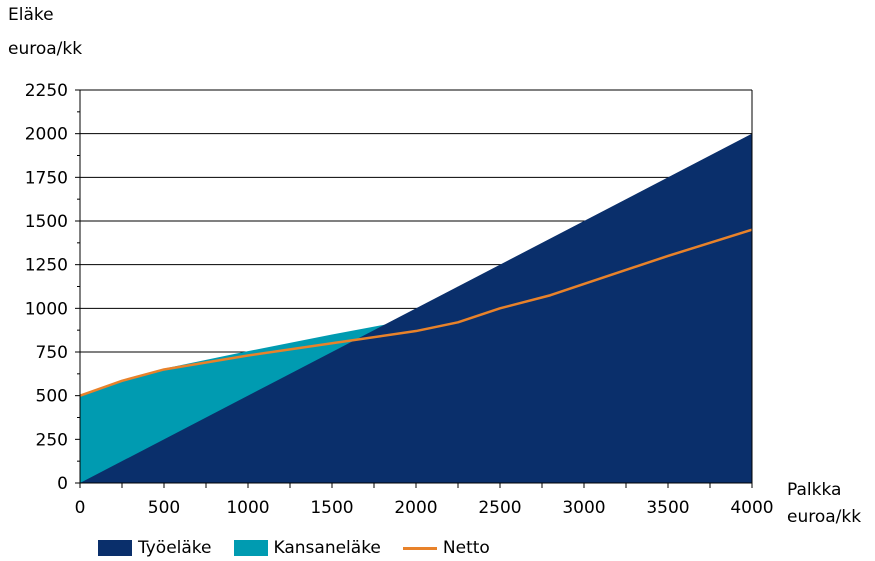 Image resolution: width=875 pixels, height=561 pixels. Describe the element at coordinates (164, 508) in the screenshot. I see `x-tick-label-500: 500` at that location.